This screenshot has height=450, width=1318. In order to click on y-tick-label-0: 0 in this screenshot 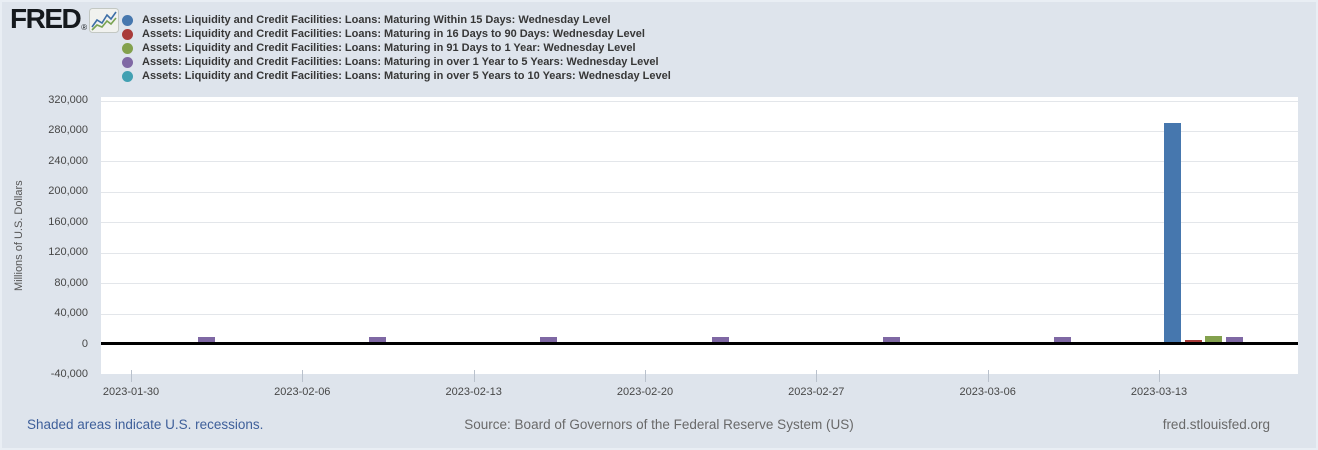, I will do `click(84, 343)`.